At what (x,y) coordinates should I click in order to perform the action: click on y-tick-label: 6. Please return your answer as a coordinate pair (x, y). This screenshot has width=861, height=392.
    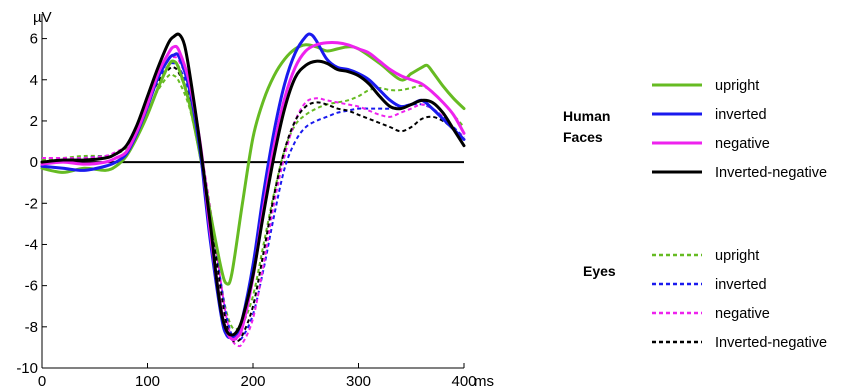
    Looking at the image, I should click on (34, 39).